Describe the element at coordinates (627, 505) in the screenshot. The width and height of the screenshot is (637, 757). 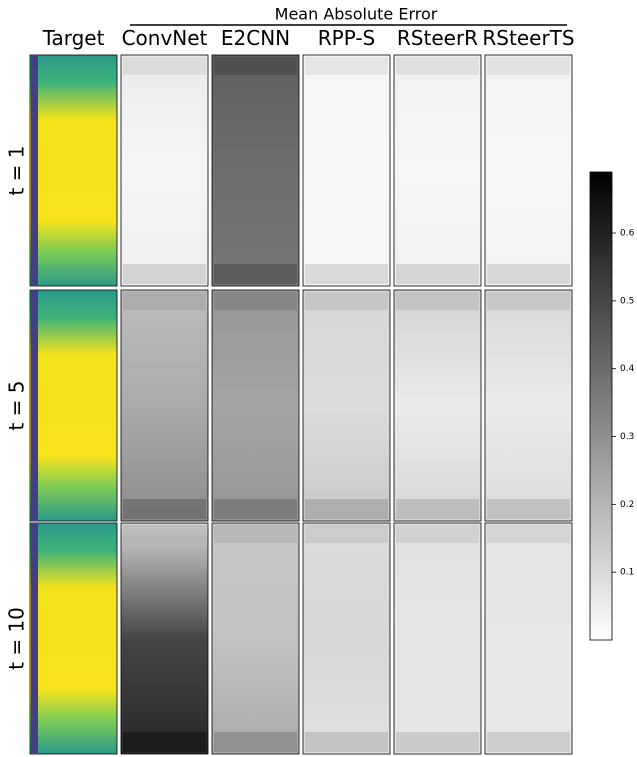
I see `colorbar-tick-label: 0.2` at that location.